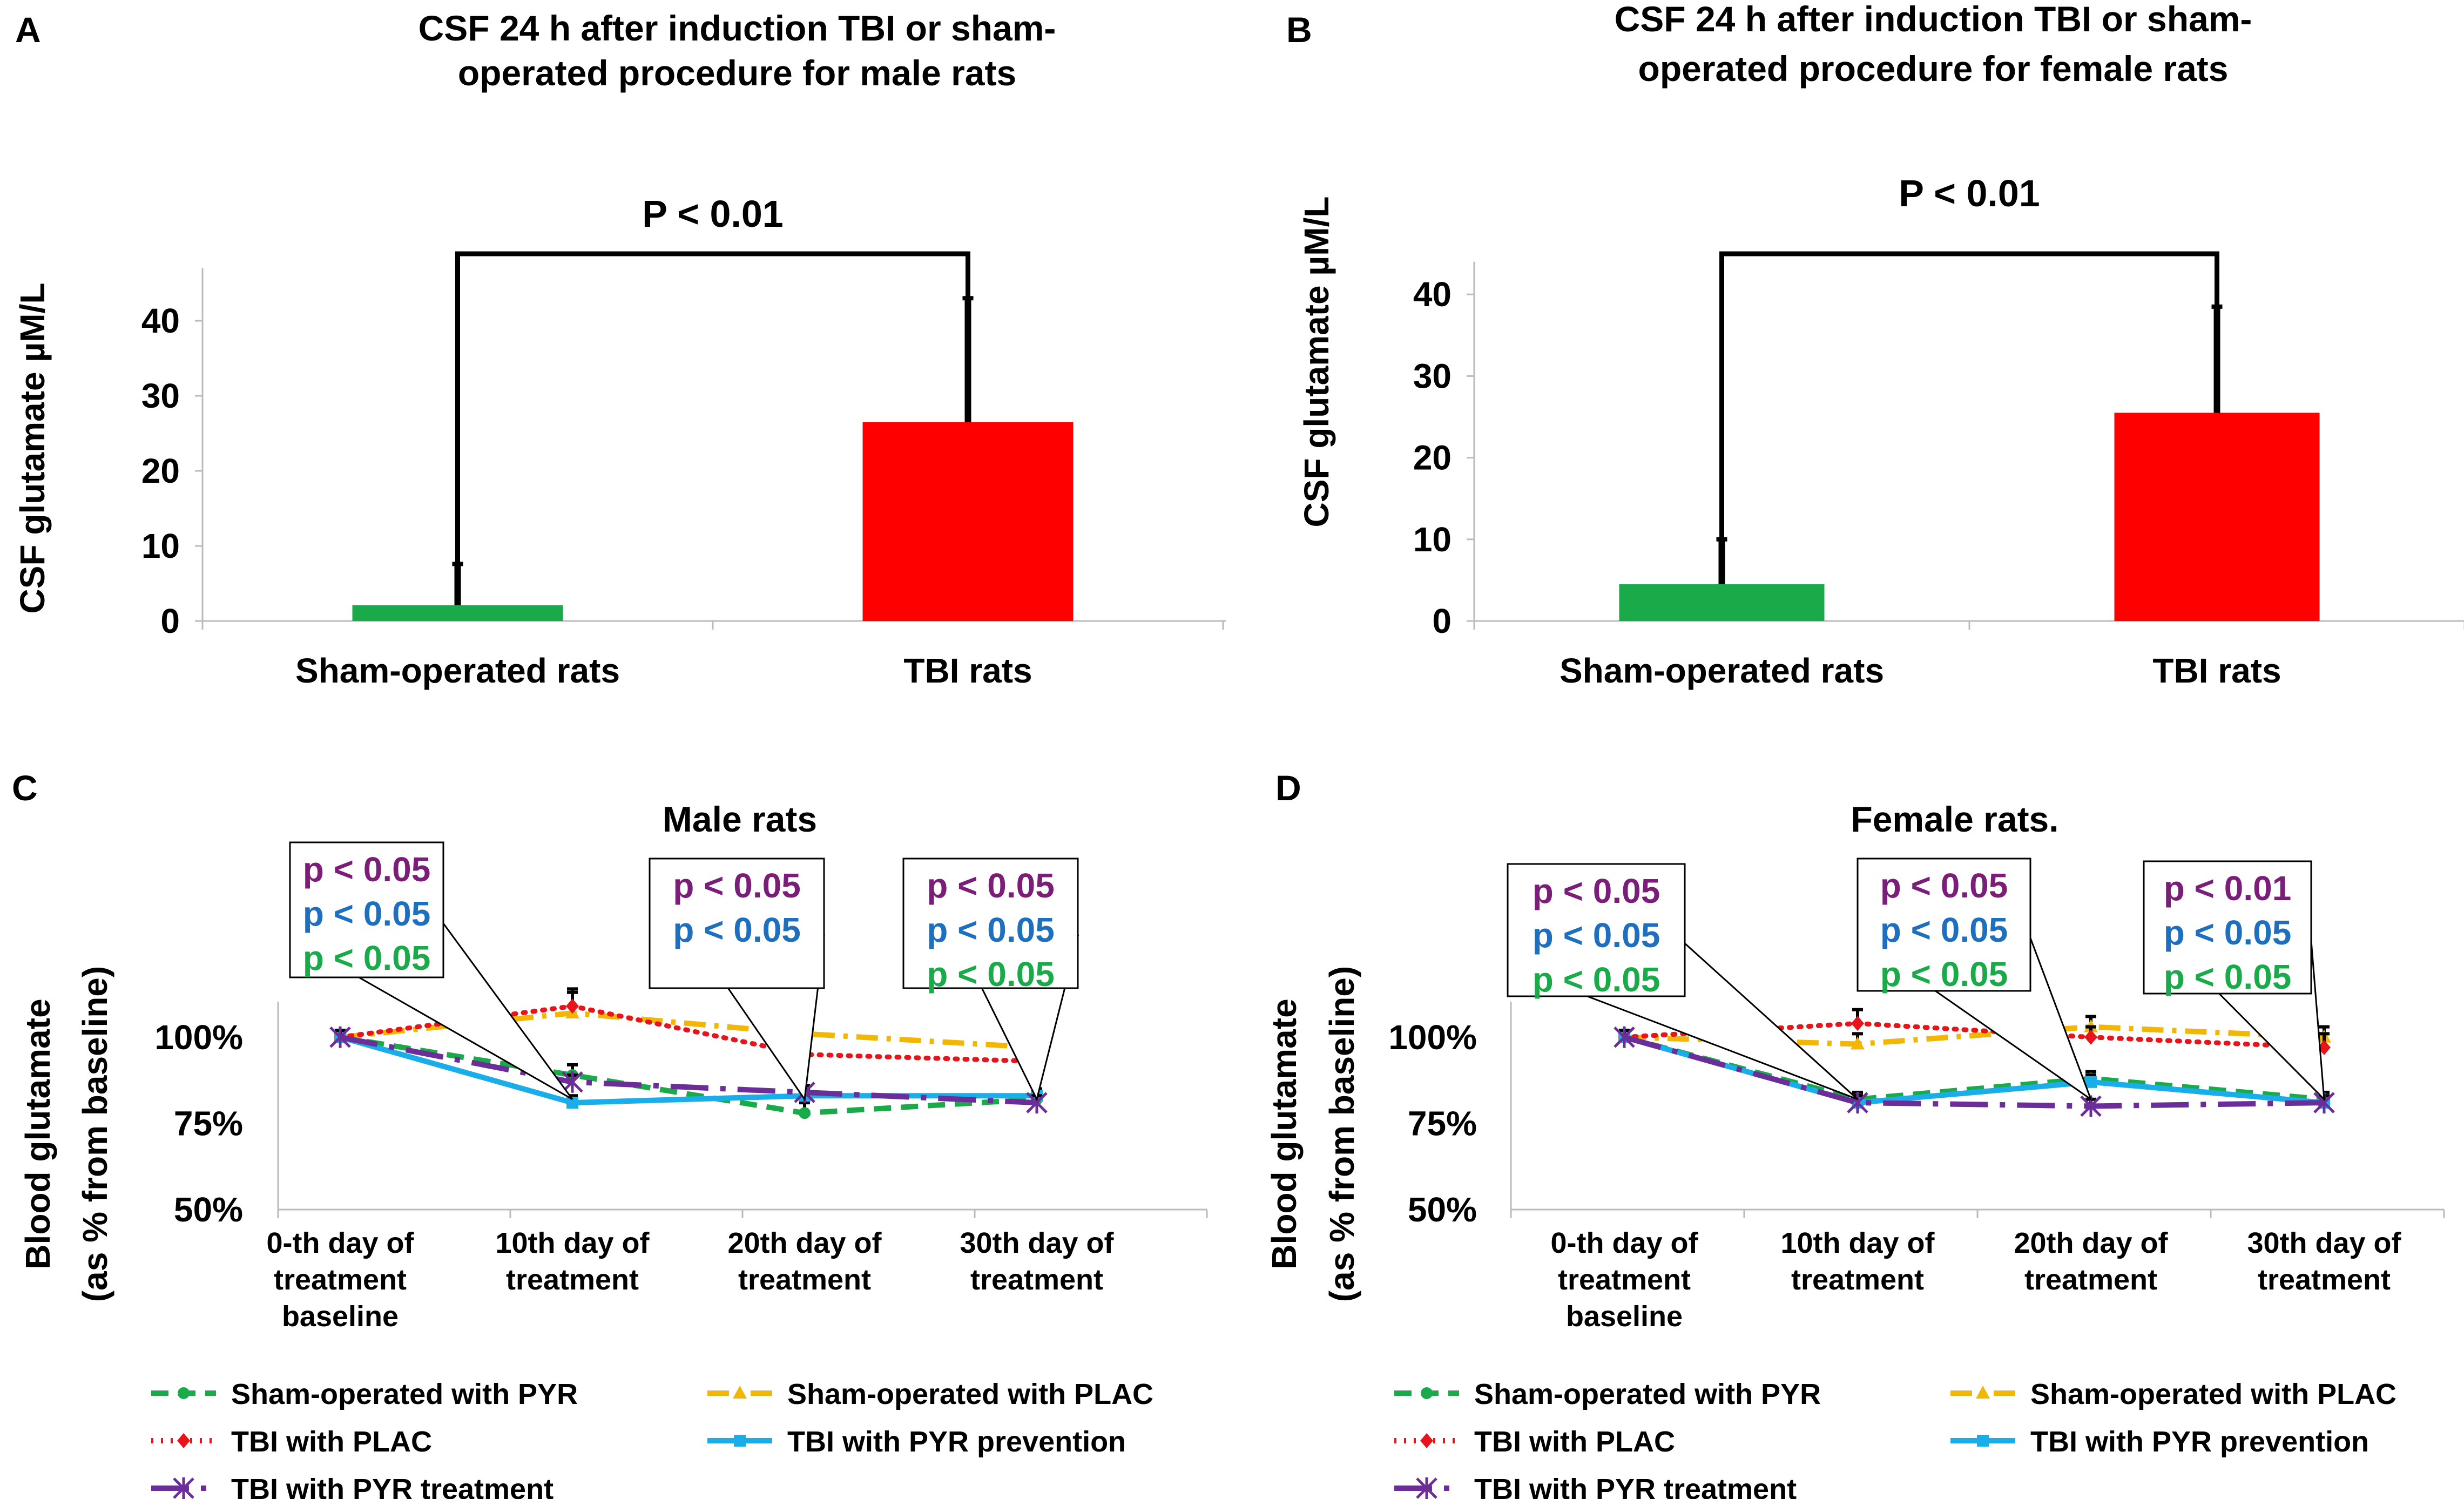  Describe the element at coordinates (208, 1123) in the screenshot. I see `y-tick-label: 75%` at that location.